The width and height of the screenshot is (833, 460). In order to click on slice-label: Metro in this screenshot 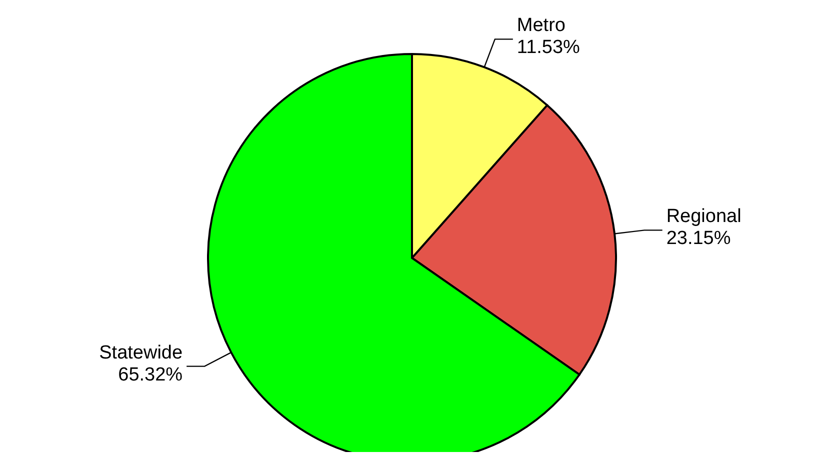, I will do `click(541, 25)`.